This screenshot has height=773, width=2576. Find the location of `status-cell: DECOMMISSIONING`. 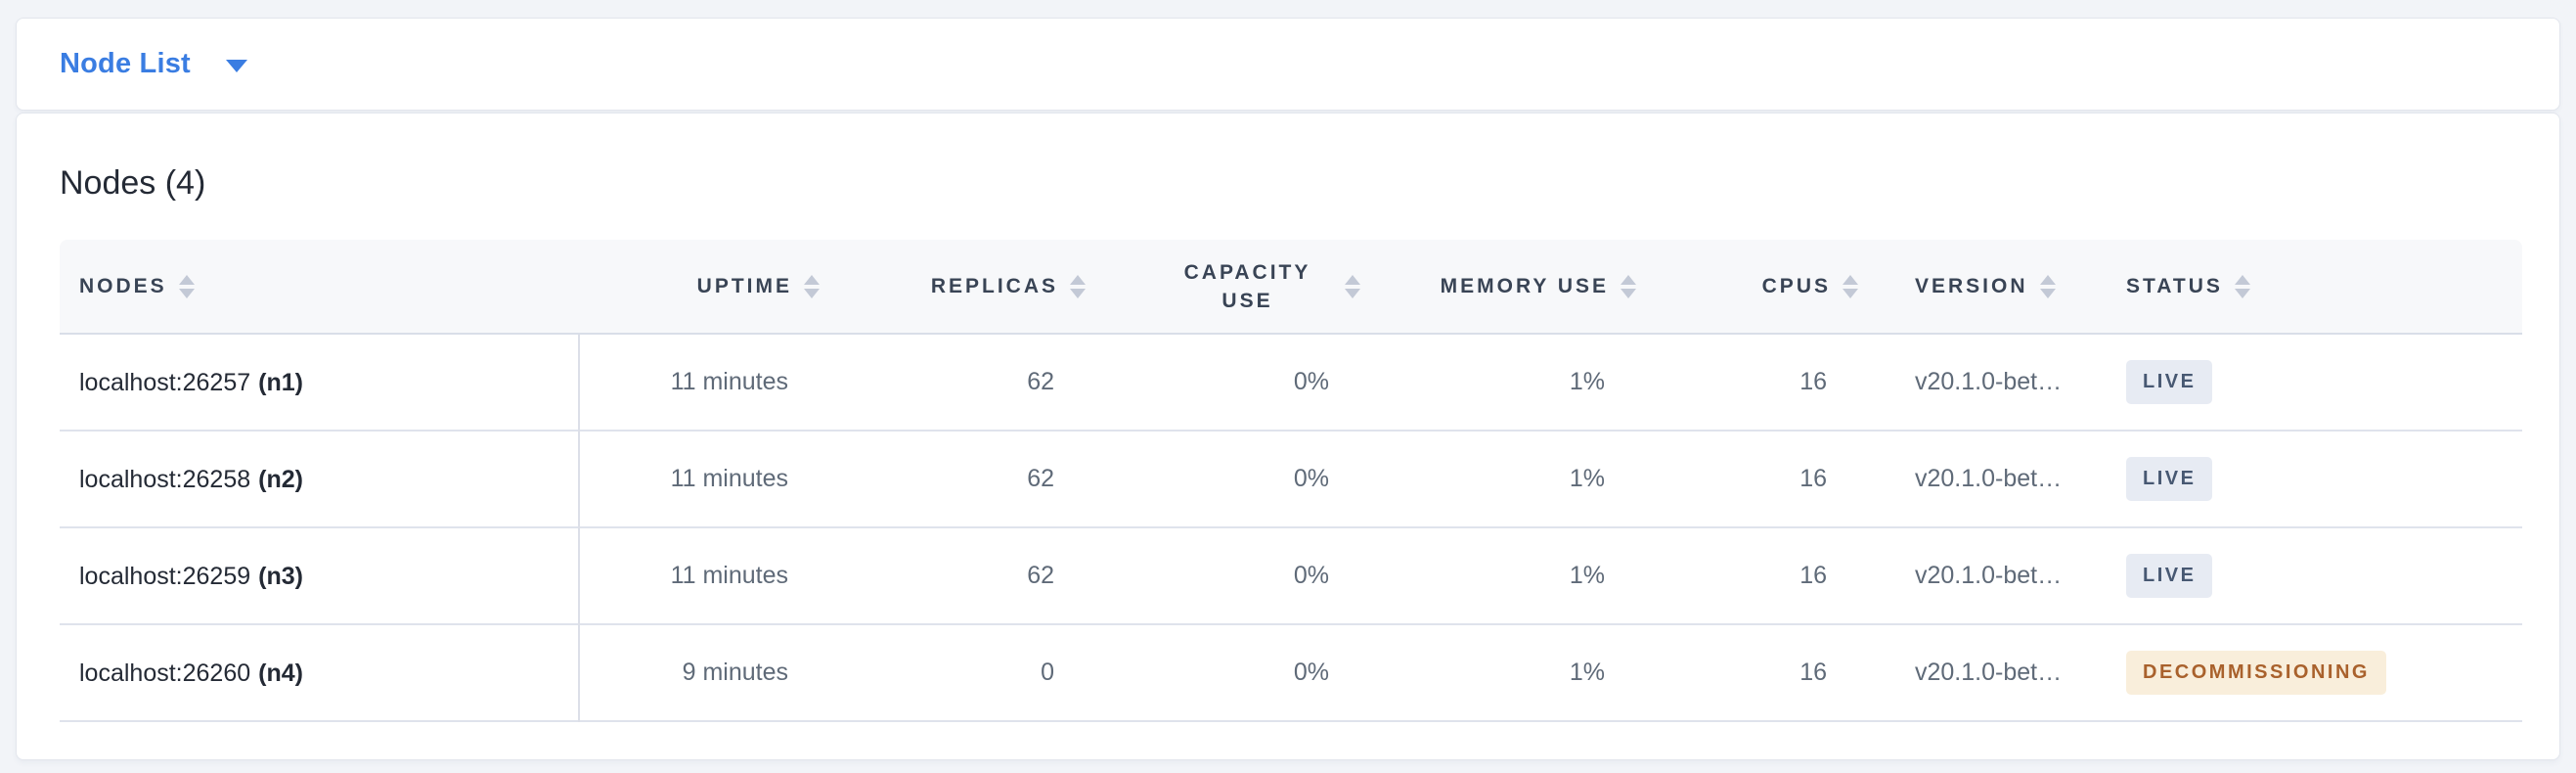

status-cell: DECOMMISSIONING is located at coordinates (2294, 673).